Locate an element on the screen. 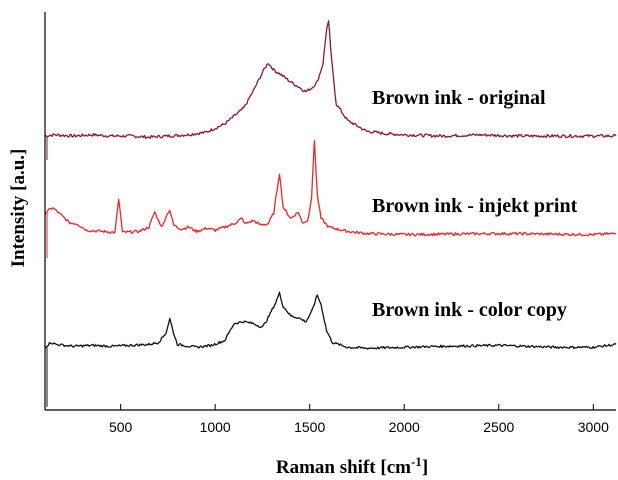 The height and width of the screenshot is (480, 618). series-label-2: Brown ink - injekt print is located at coordinates (475, 206).